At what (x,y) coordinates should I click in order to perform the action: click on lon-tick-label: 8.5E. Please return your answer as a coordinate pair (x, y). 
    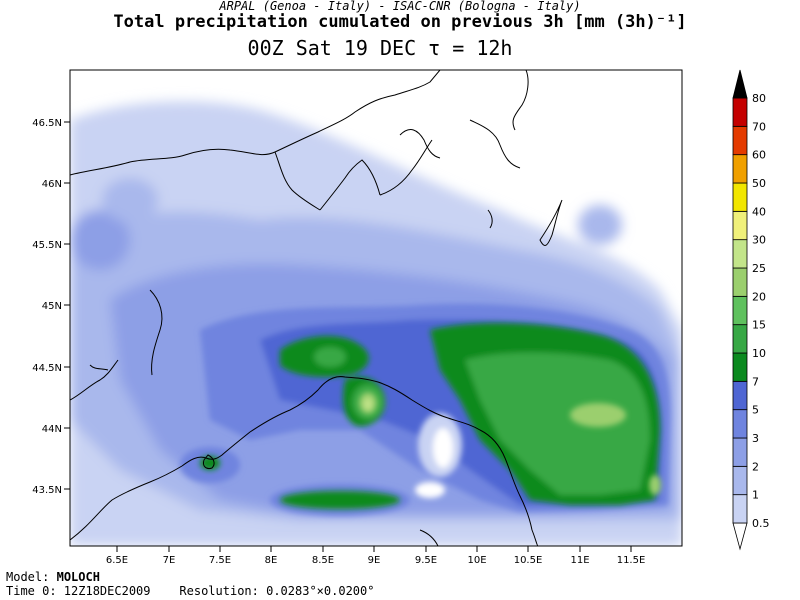
    Looking at the image, I should click on (323, 560).